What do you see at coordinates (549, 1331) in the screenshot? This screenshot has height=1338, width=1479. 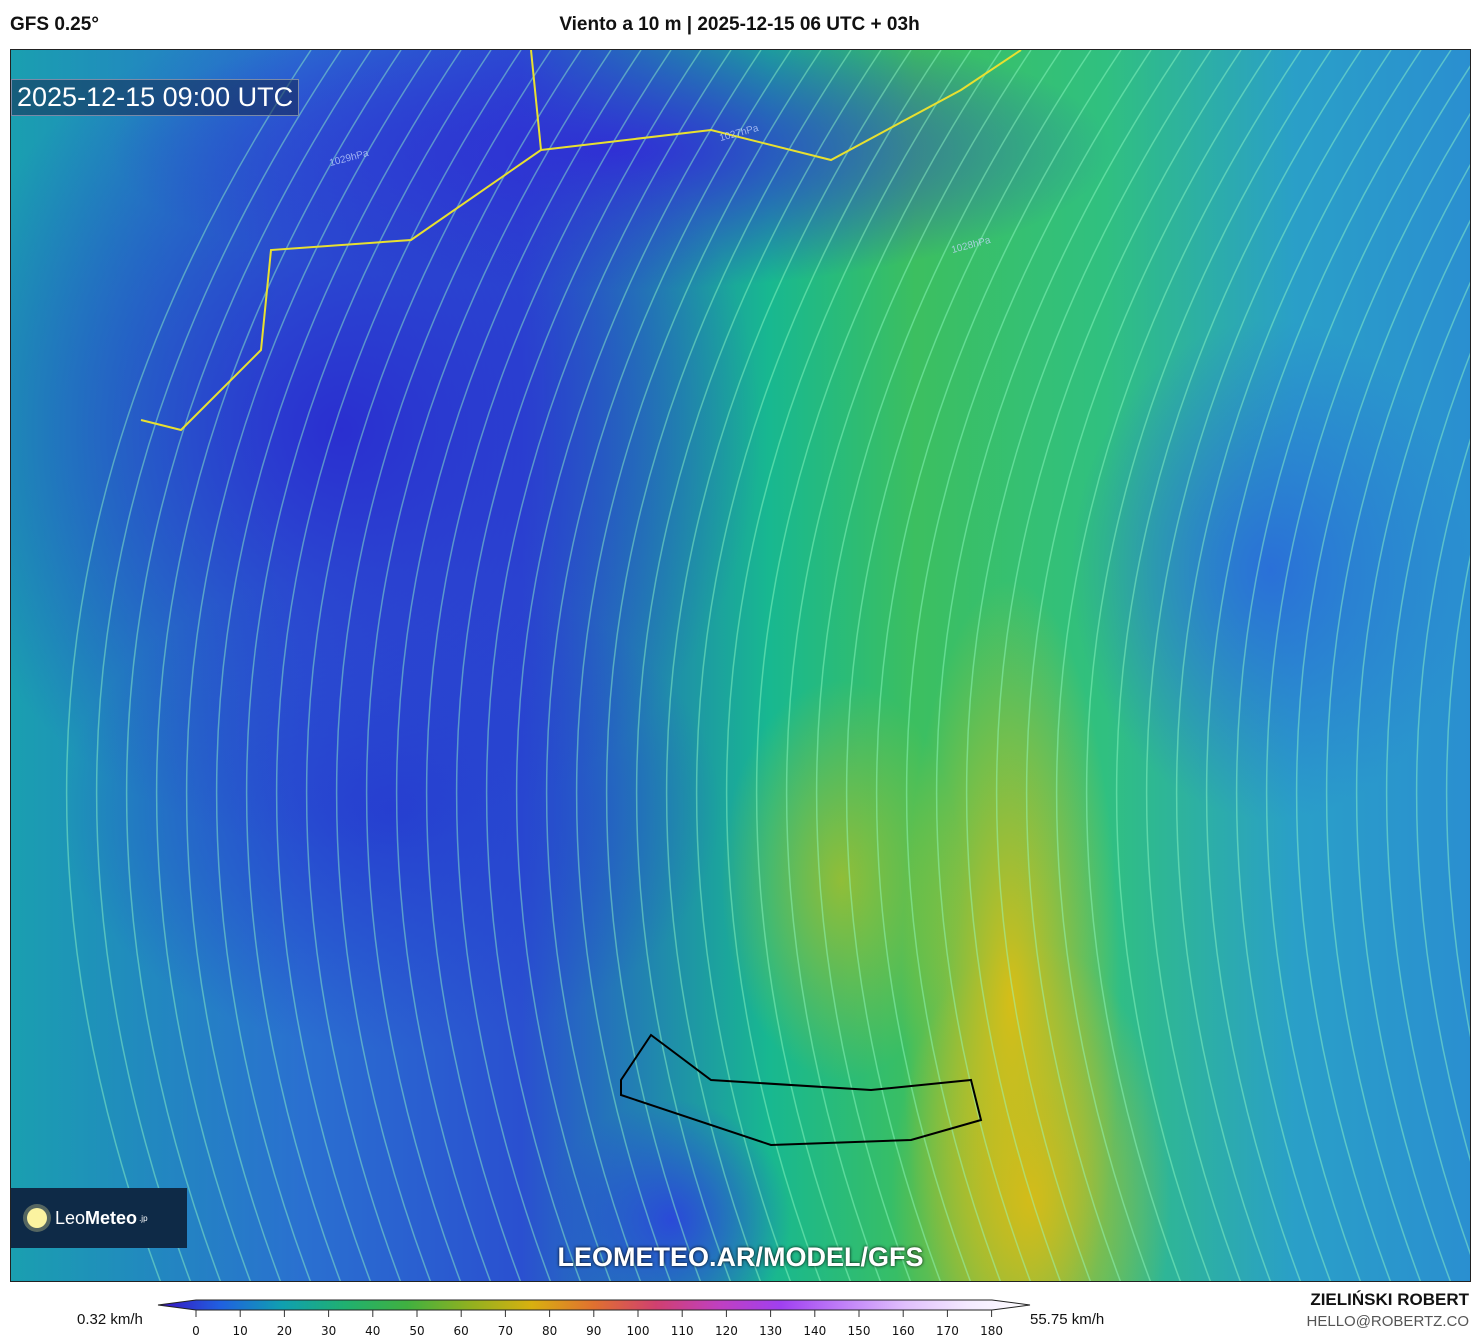 I see `legend-tick: 80` at bounding box center [549, 1331].